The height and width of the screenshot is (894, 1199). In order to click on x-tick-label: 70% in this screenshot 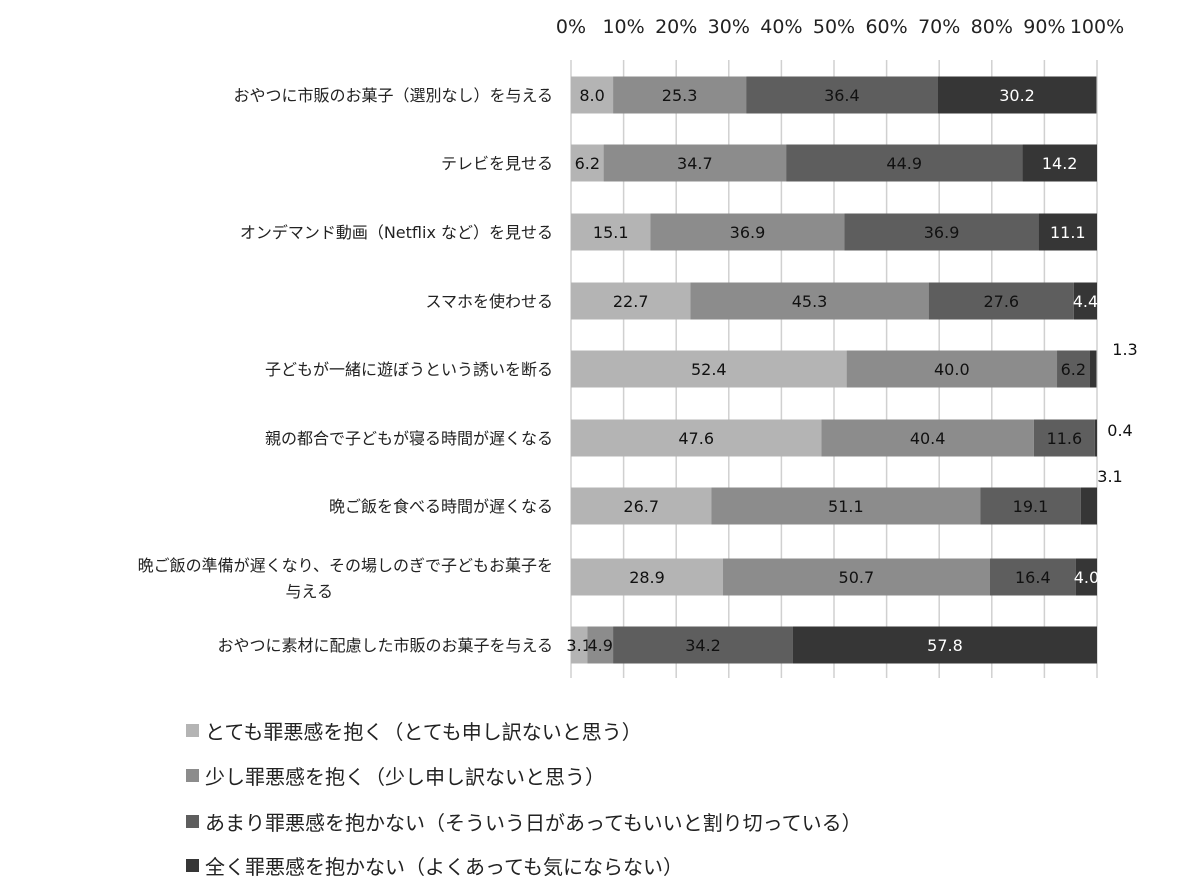, I will do `click(939, 27)`.